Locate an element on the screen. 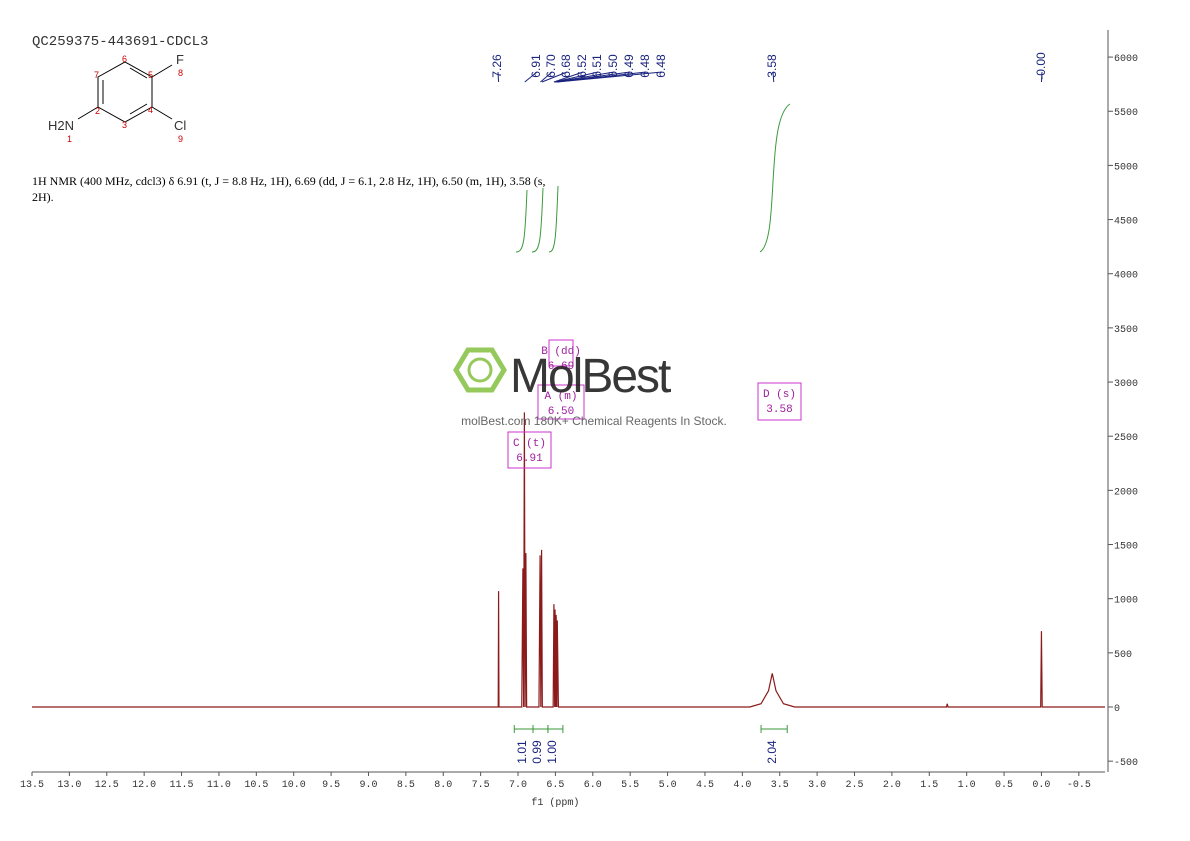 The image size is (1190, 841). peak-label-group: 6.70 is located at coordinates (549, 68).